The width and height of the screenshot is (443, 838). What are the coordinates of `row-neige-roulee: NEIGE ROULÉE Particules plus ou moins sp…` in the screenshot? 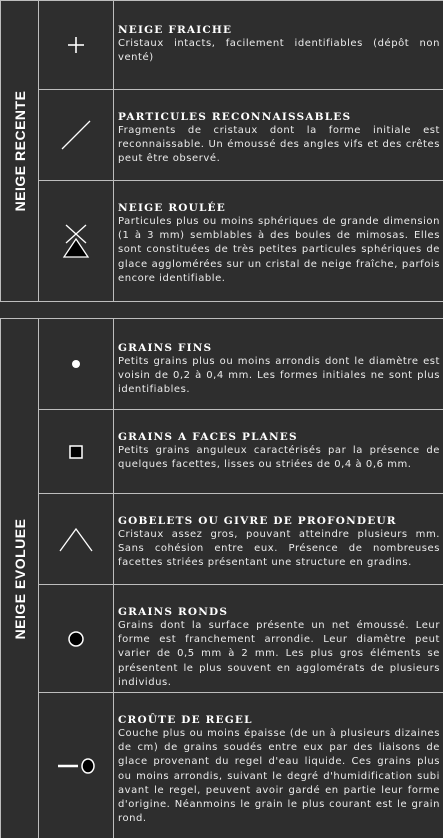 It's located at (241, 241).